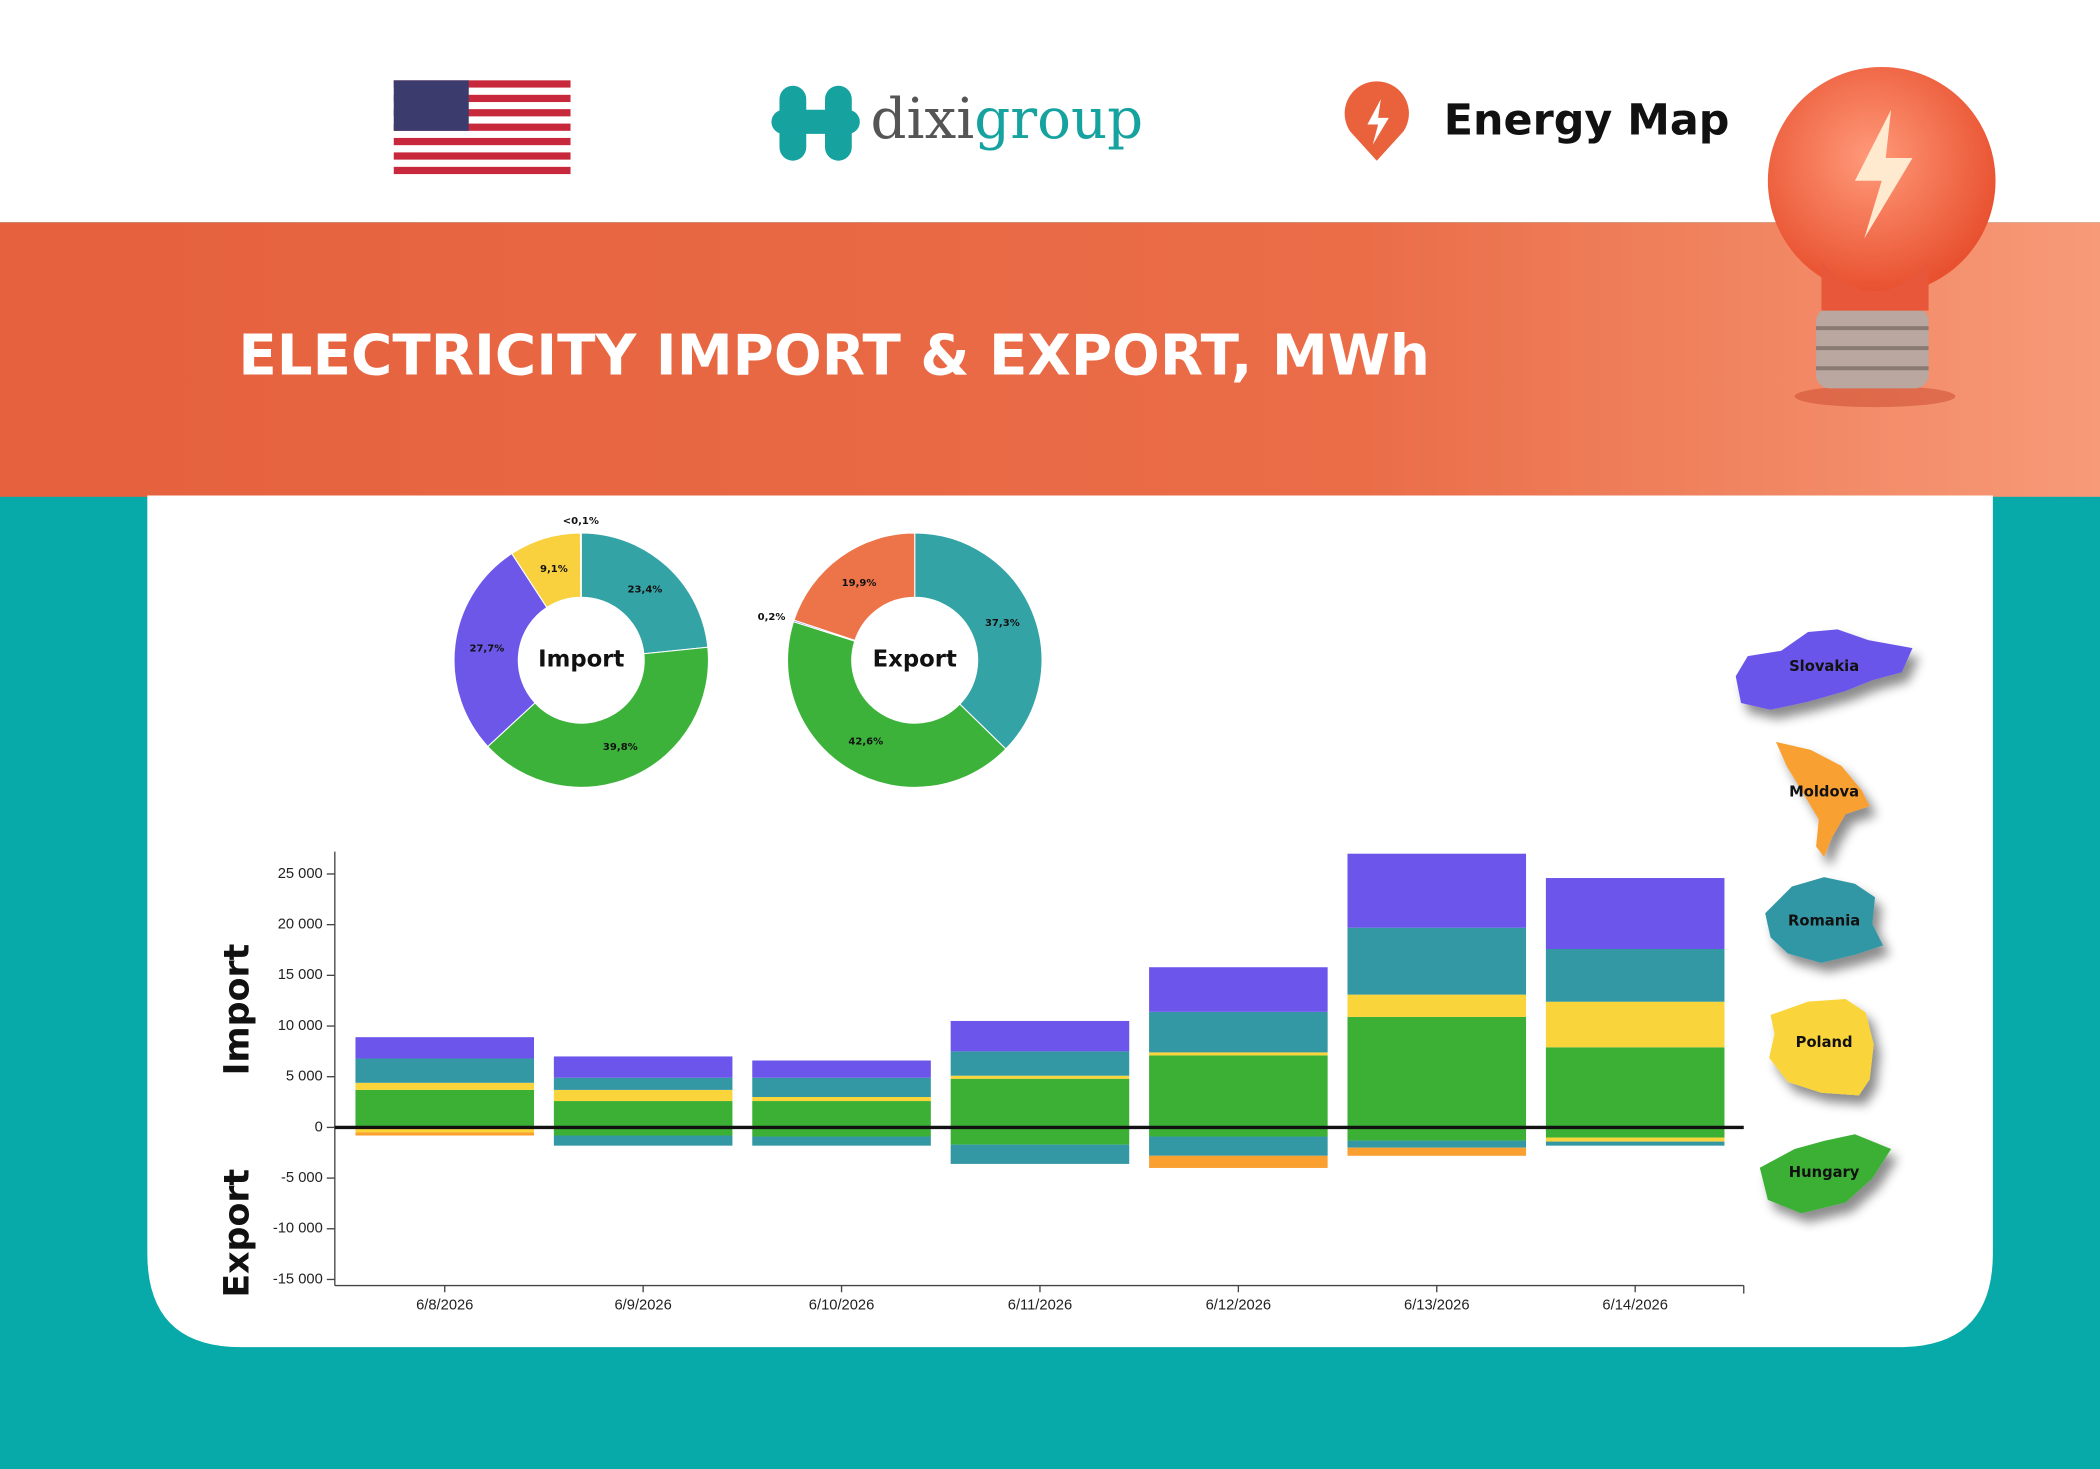  What do you see at coordinates (1058, 119) in the screenshot?
I see `brand-part: group` at bounding box center [1058, 119].